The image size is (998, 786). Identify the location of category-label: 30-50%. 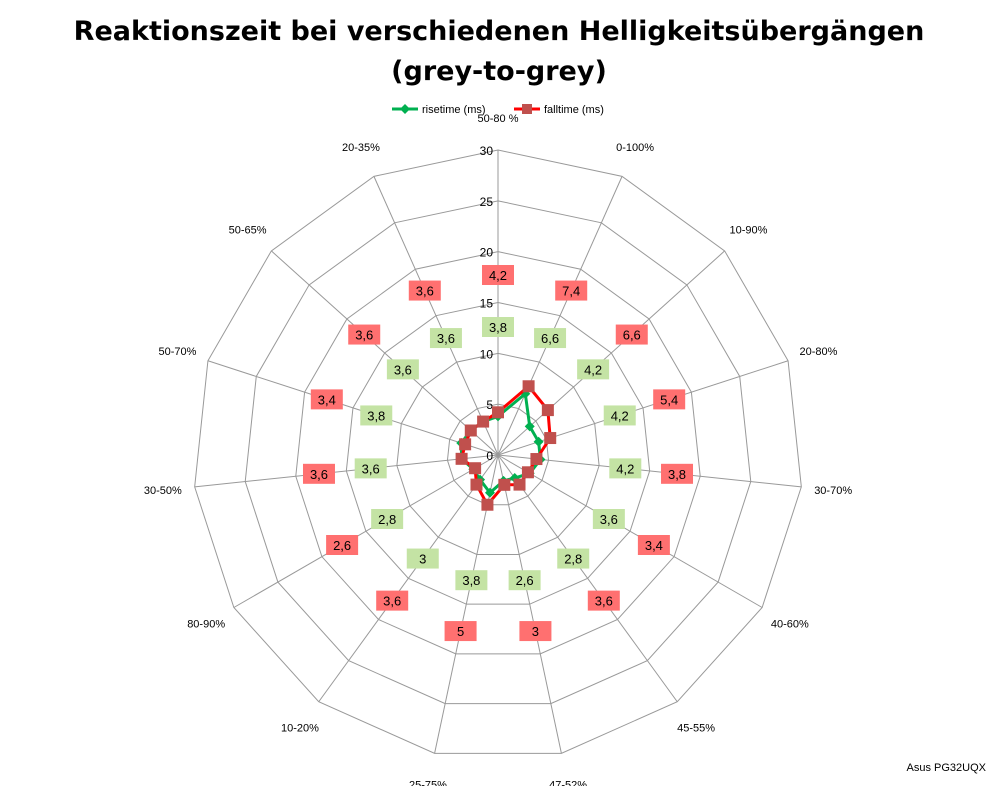
(163, 491).